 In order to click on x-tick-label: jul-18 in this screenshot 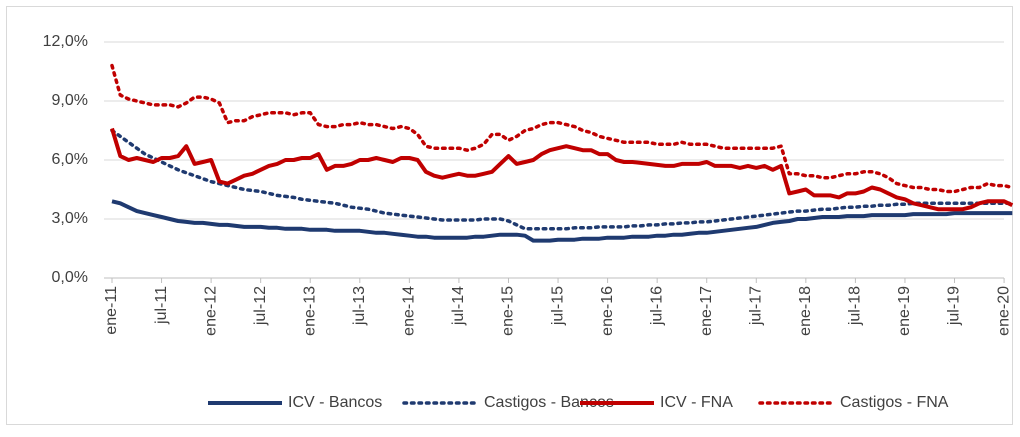, I will do `click(855, 306)`.